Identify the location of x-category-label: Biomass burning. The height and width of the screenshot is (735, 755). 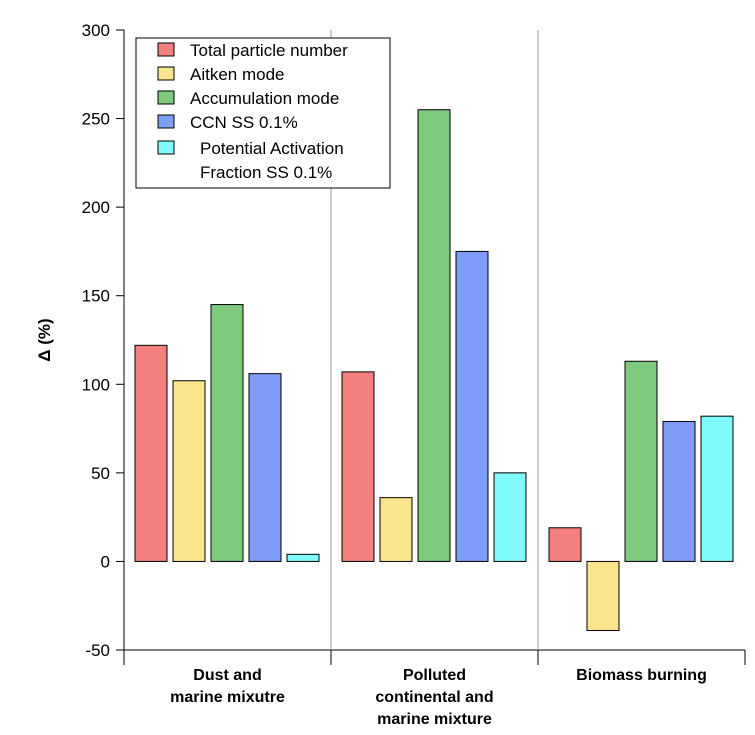
(641, 675).